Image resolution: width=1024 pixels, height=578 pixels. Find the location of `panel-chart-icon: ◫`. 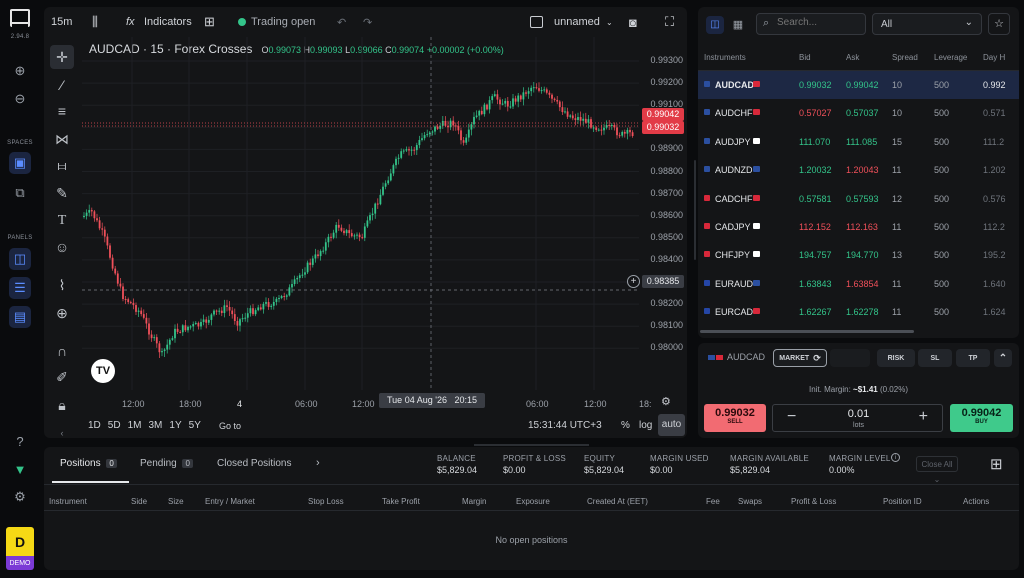

panel-chart-icon: ◫ is located at coordinates (20, 259).